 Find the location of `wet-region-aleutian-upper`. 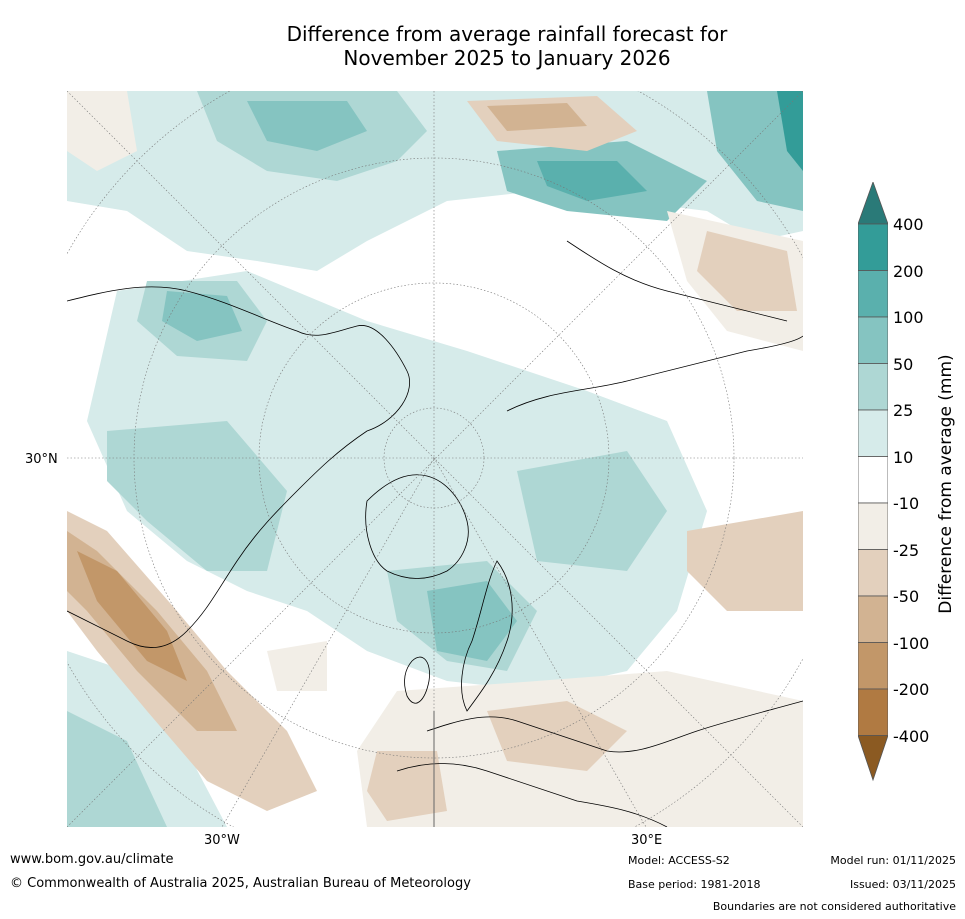

wet-region-aleutian-upper is located at coordinates (307, 126).